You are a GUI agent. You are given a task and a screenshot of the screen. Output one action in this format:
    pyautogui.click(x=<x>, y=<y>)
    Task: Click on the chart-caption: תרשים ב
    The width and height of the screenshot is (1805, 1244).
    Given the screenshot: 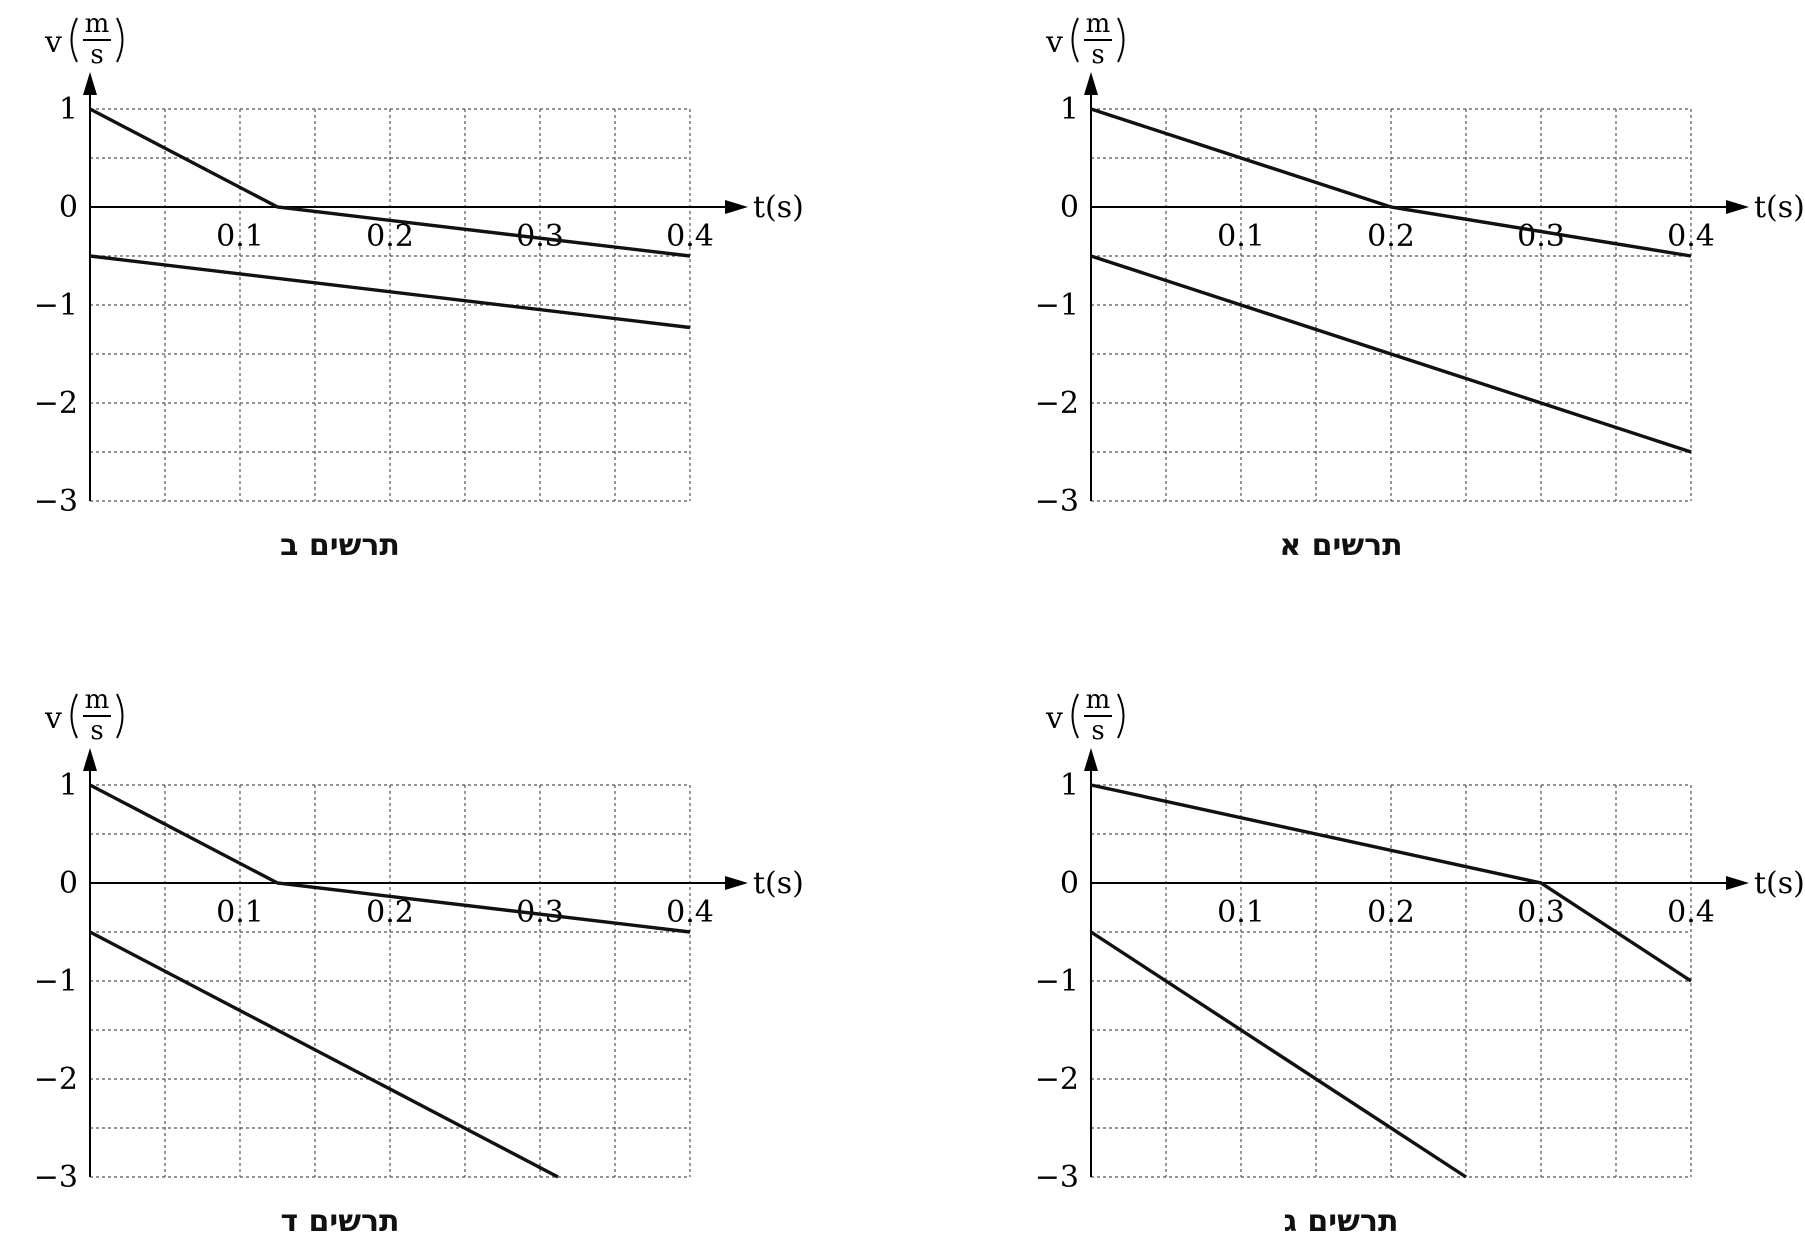 What is the action you would take?
    pyautogui.click(x=340, y=545)
    